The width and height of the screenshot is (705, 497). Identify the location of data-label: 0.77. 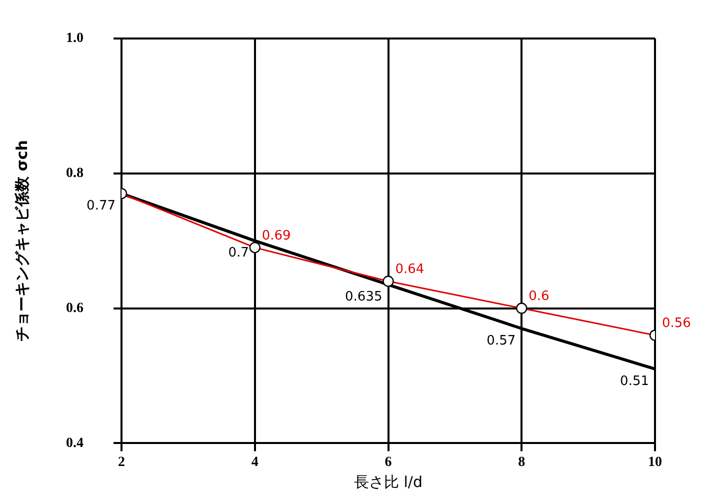
(101, 206).